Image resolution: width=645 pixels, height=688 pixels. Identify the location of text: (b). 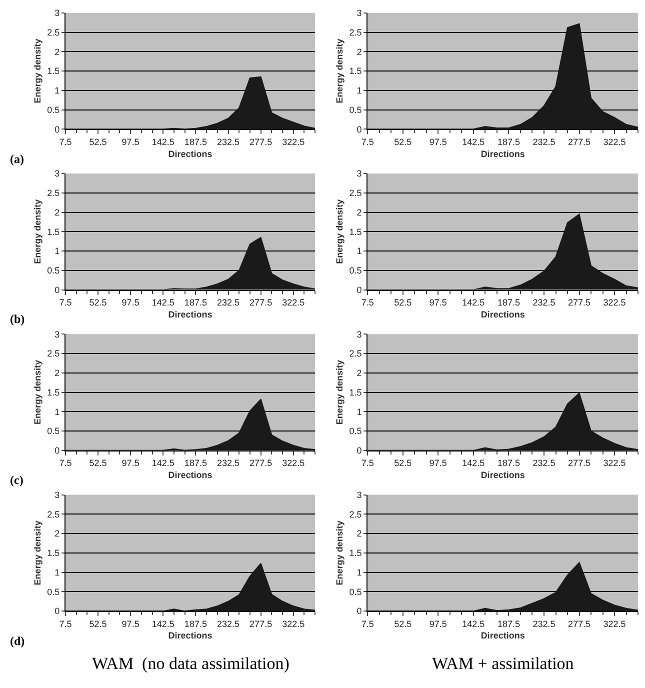
(17, 319).